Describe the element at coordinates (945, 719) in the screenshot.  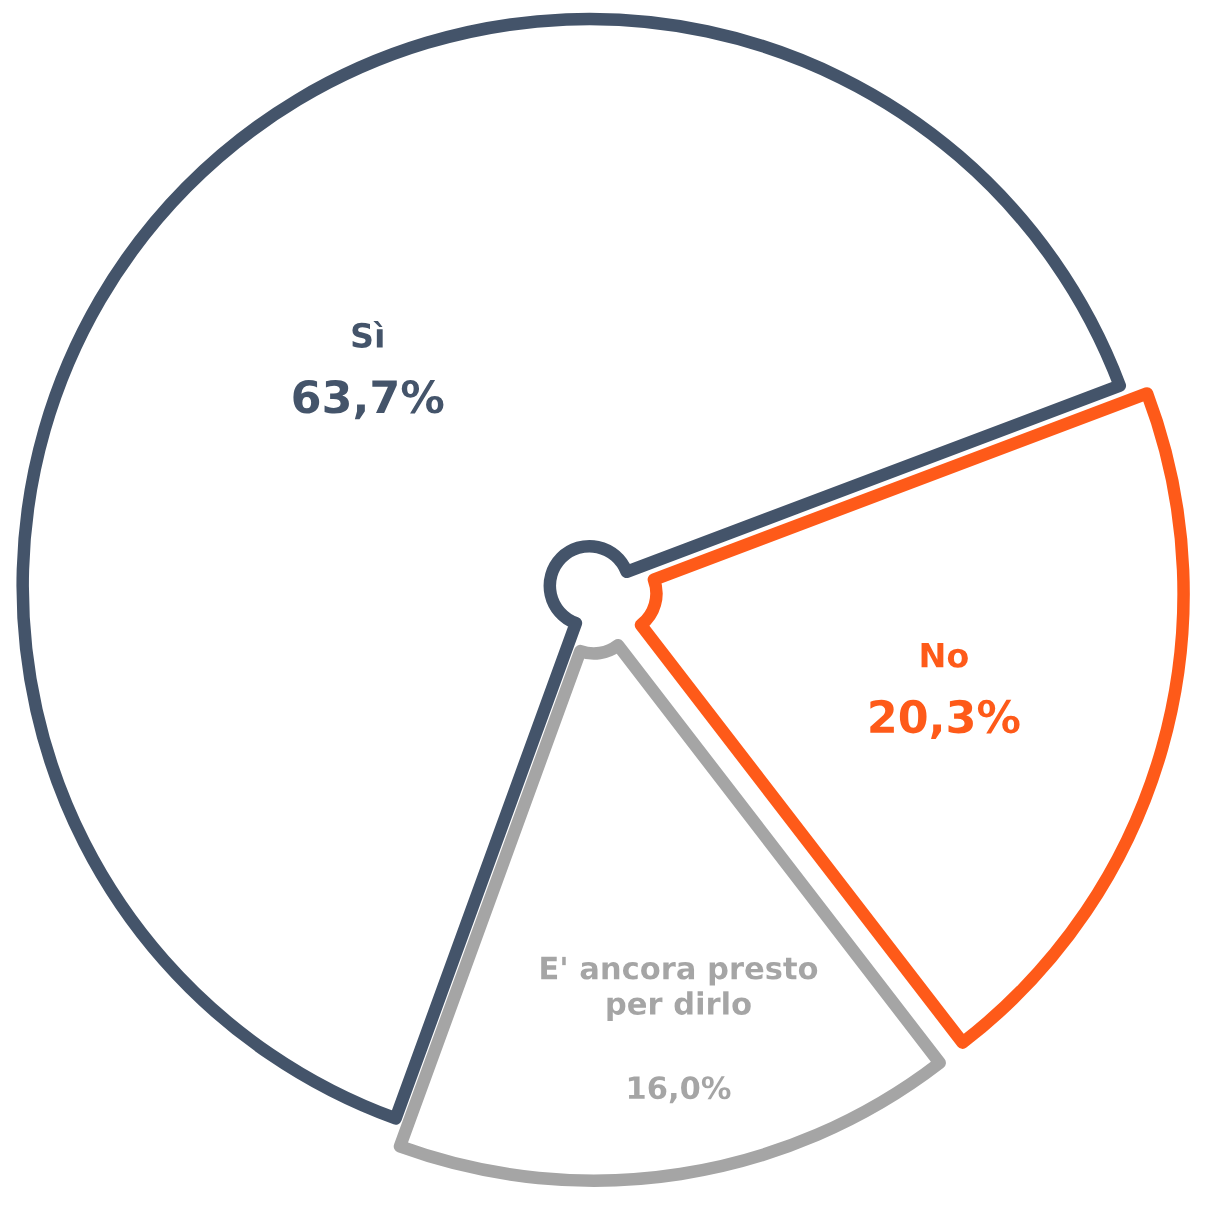
I see `data-label: 20,3%` at that location.